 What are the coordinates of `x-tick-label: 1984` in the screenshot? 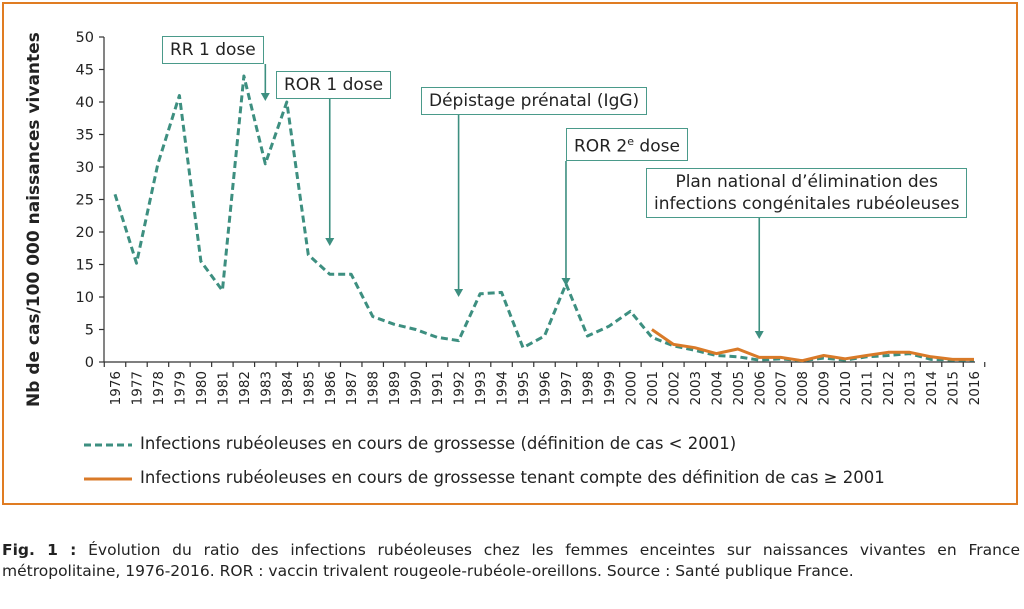 It's located at (288, 388).